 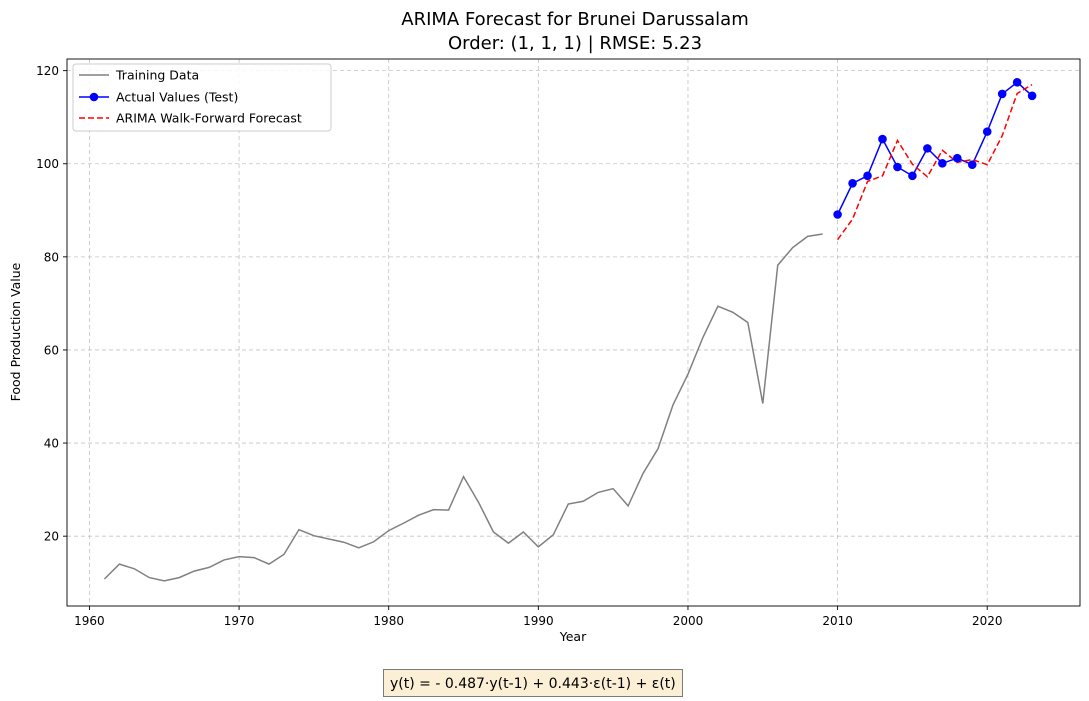 What do you see at coordinates (239, 621) in the screenshot?
I see `x-tick-label-1970: 1970` at bounding box center [239, 621].